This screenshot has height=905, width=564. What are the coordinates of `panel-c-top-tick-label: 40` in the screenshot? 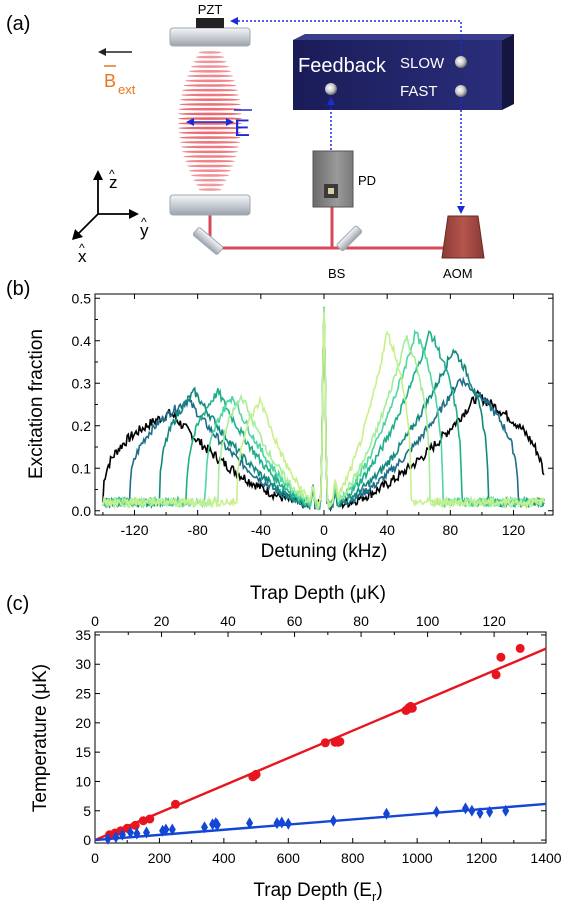 It's located at (228, 621).